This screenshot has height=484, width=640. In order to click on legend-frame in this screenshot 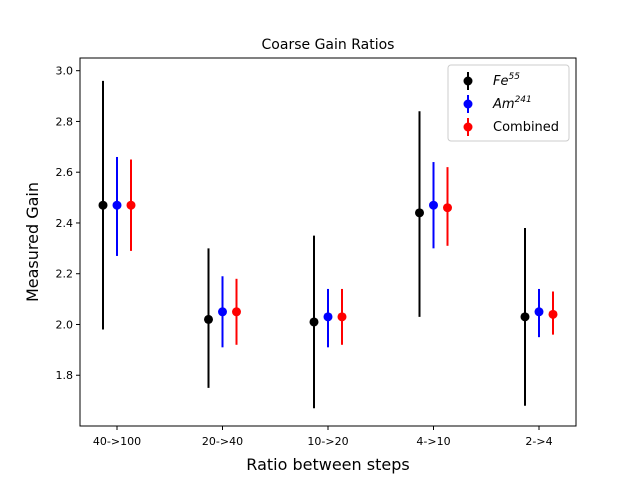, I will do `click(508, 103)`.